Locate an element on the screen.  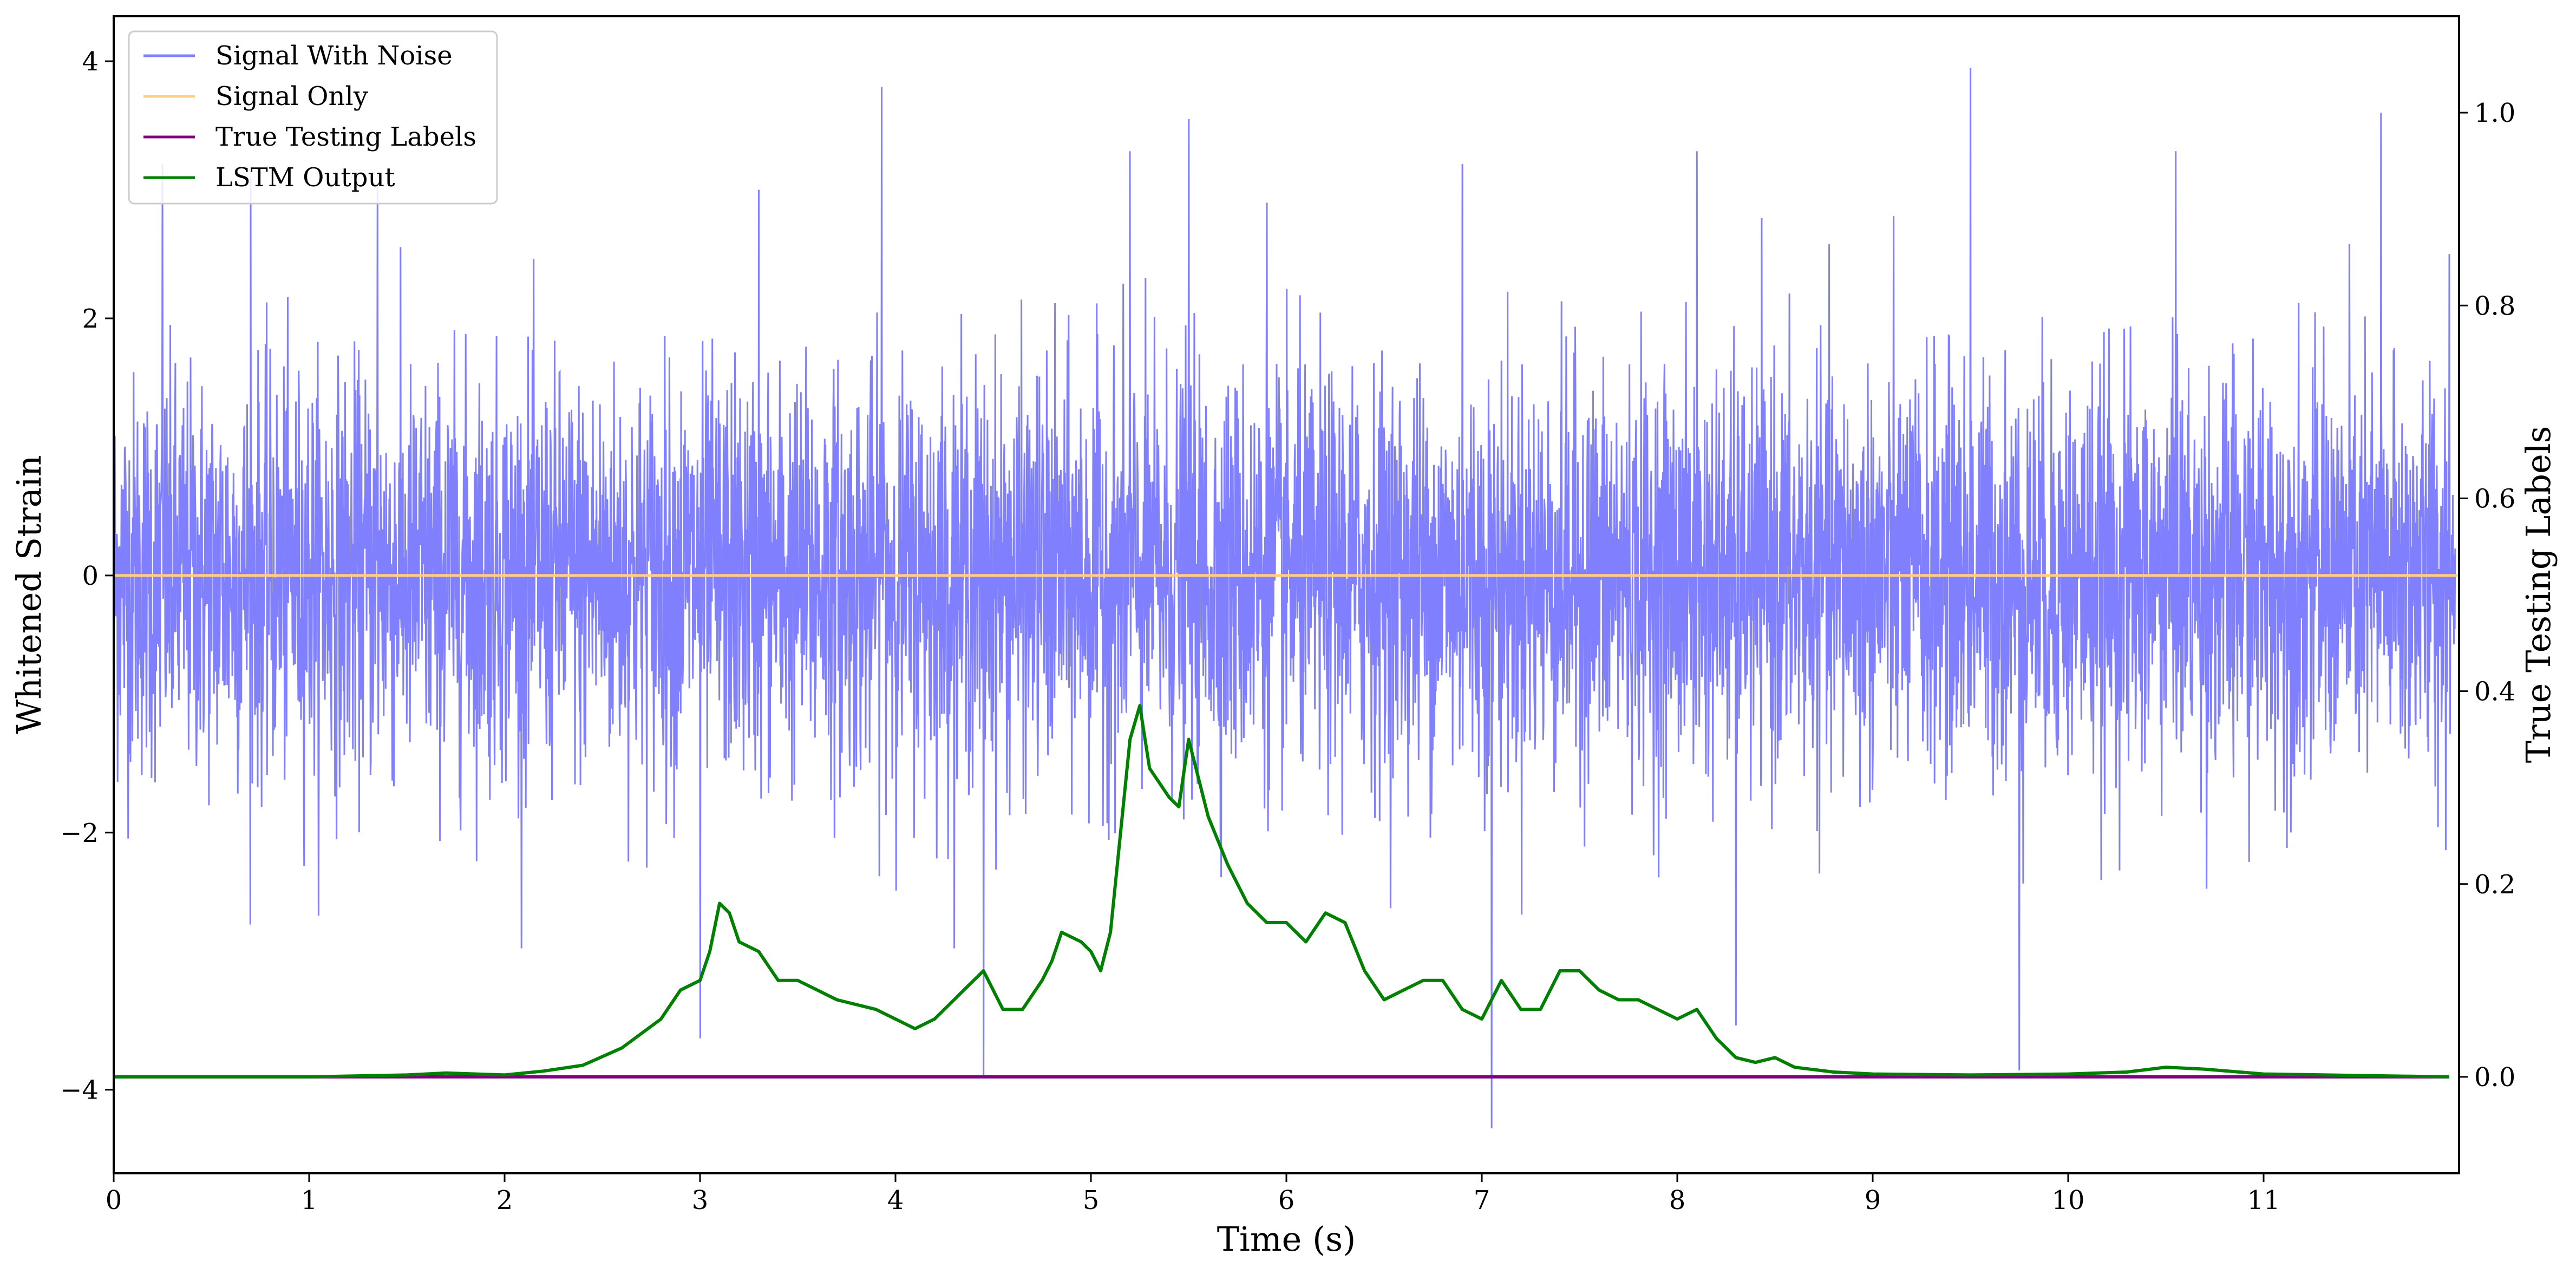
y-tick-label: 2 is located at coordinates (90, 319).